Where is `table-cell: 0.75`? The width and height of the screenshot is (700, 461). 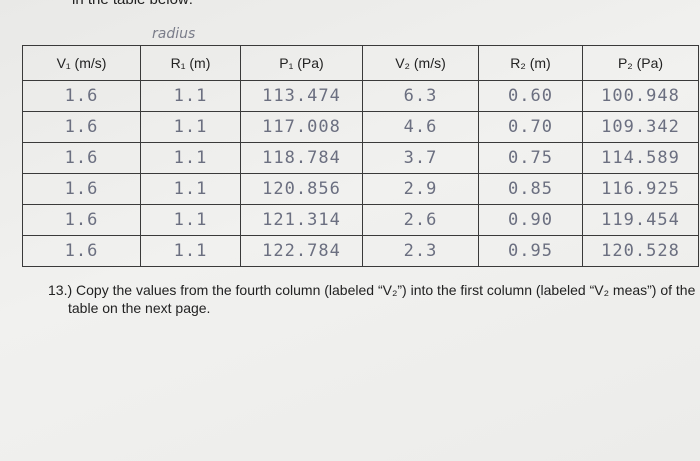 table-cell: 0.75 is located at coordinates (530, 158).